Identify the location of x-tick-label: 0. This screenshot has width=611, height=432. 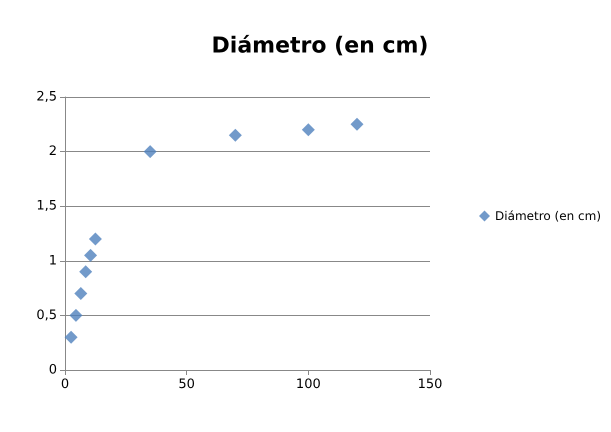
(65, 384).